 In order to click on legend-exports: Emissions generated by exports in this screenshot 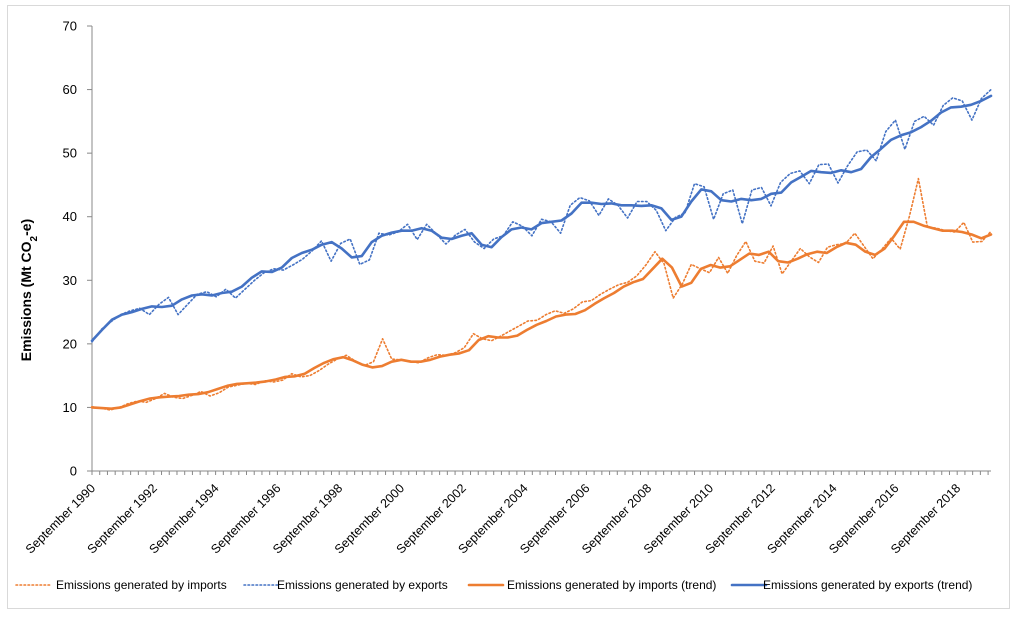, I will do `click(345, 585)`.